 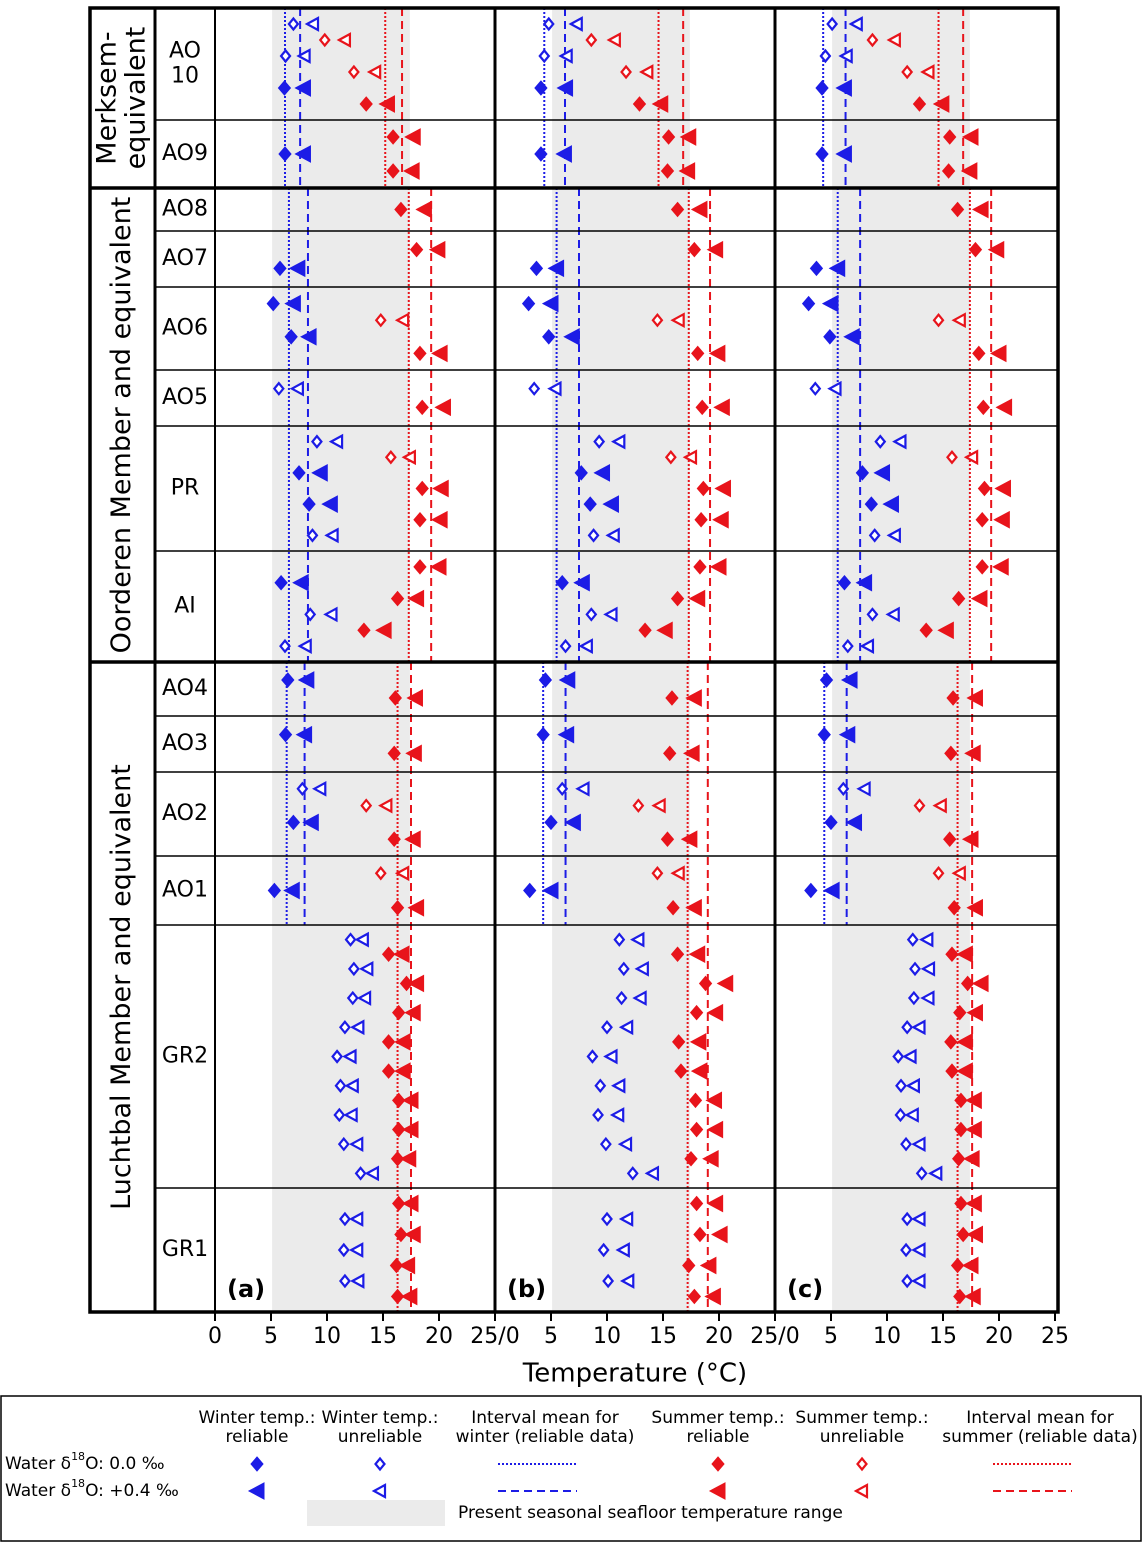 What do you see at coordinates (78, 1483) in the screenshot?
I see `legend-text: 18` at bounding box center [78, 1483].